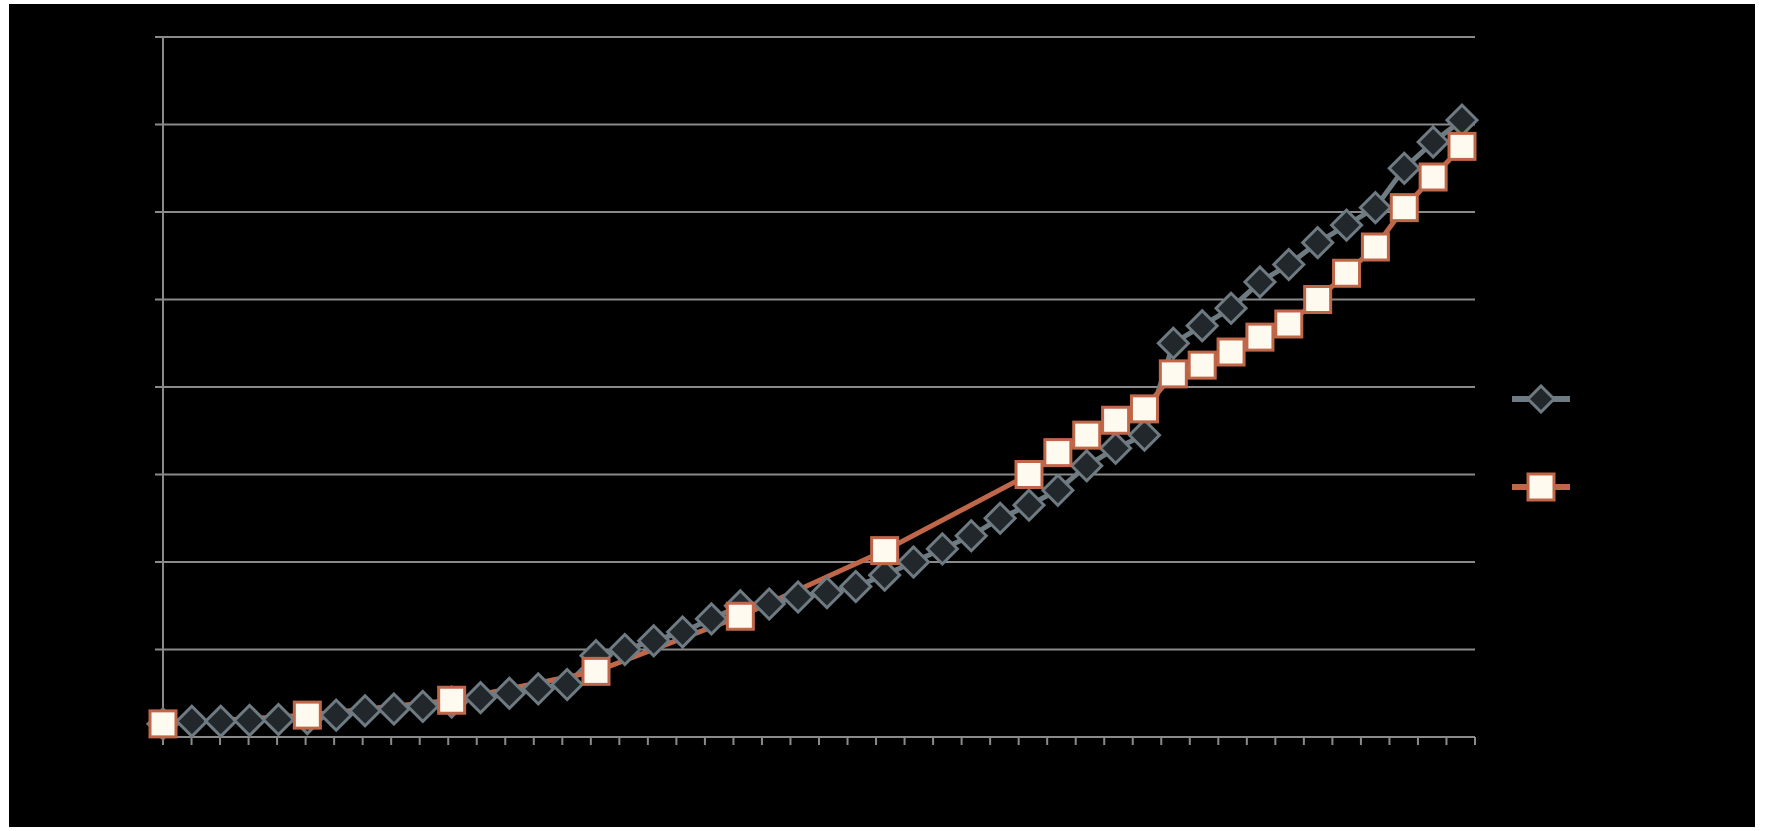 This screenshot has width=1765, height=831. What do you see at coordinates (1541, 399) in the screenshot?
I see `legend-series-1-marker` at bounding box center [1541, 399].